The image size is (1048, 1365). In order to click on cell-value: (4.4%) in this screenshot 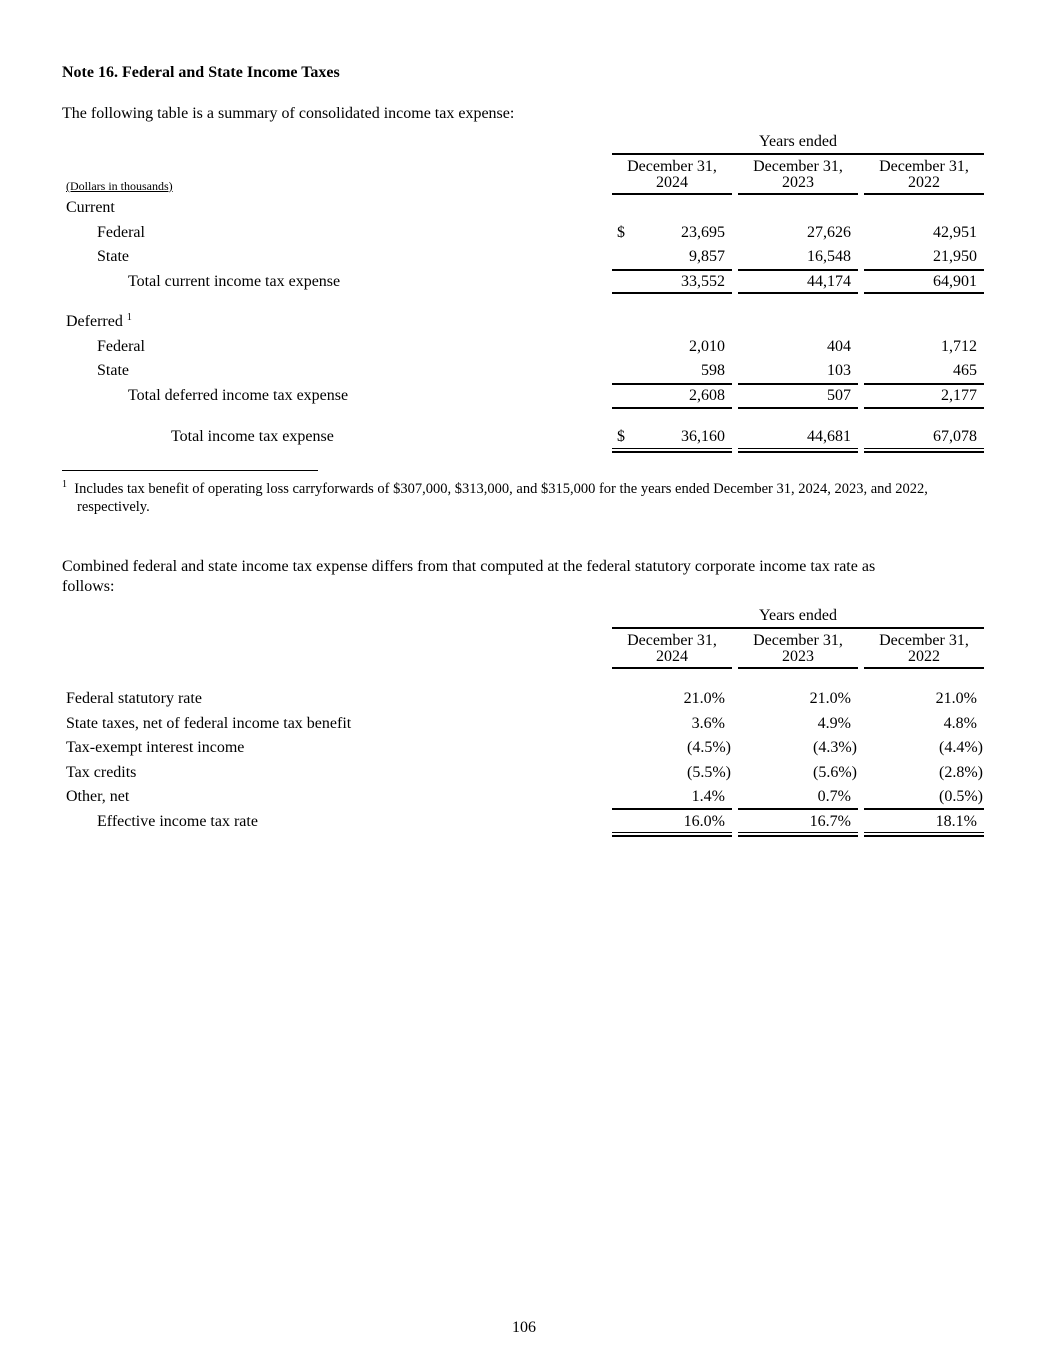, I will do `click(961, 747)`.